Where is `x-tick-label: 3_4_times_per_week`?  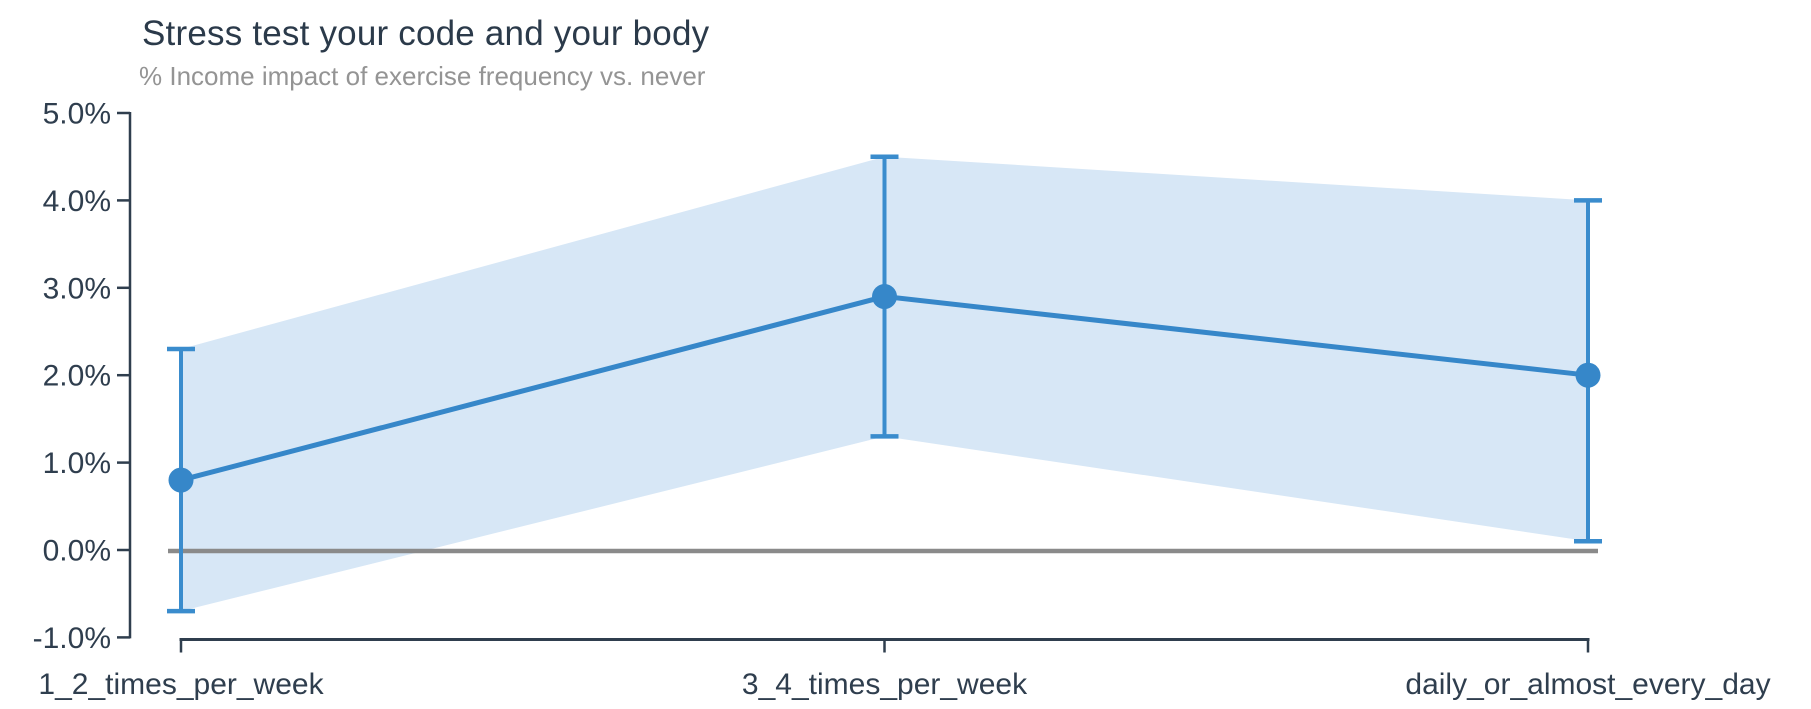
x-tick-label: 3_4_times_per_week is located at coordinates (885, 684).